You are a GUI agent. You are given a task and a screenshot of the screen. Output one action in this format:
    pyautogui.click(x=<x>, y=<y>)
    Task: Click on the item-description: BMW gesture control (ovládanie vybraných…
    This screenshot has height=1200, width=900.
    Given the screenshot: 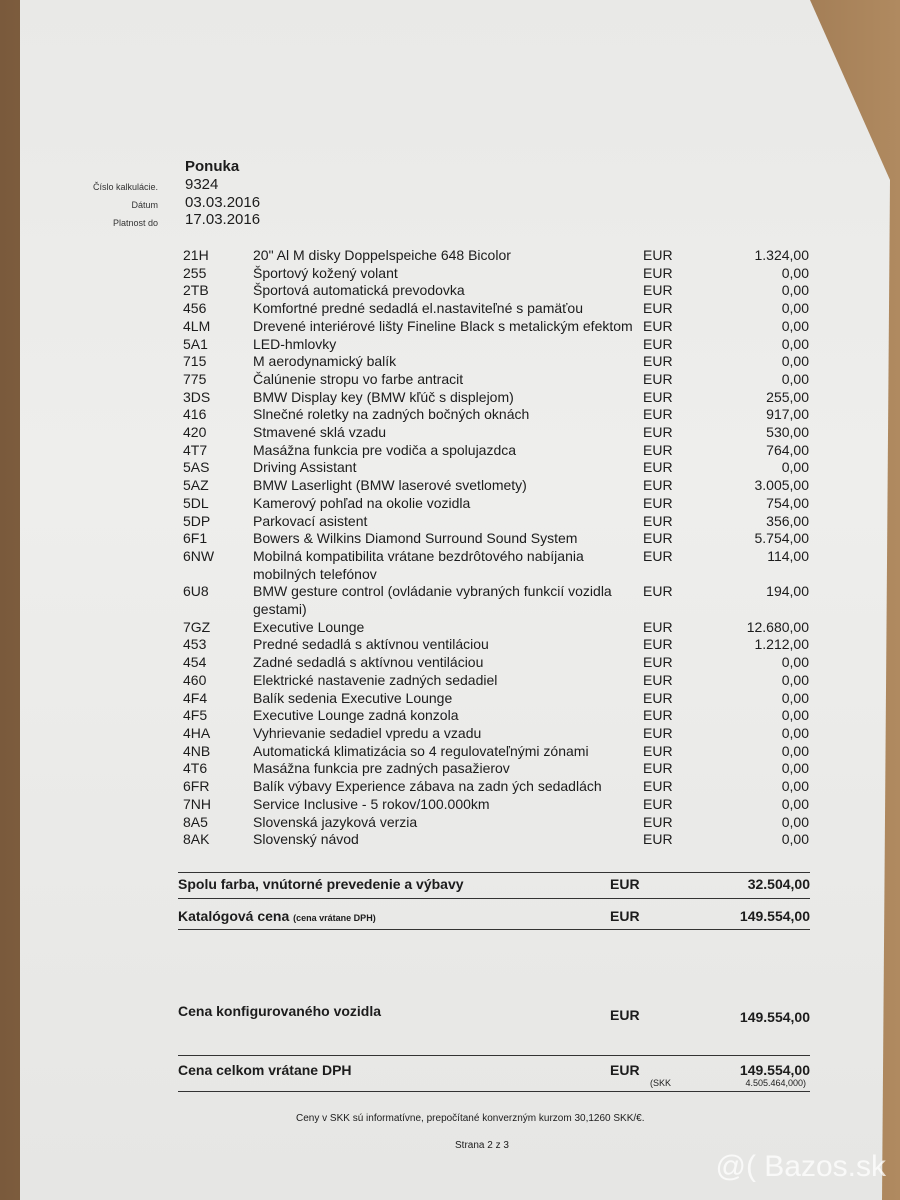 What is the action you would take?
    pyautogui.click(x=432, y=600)
    